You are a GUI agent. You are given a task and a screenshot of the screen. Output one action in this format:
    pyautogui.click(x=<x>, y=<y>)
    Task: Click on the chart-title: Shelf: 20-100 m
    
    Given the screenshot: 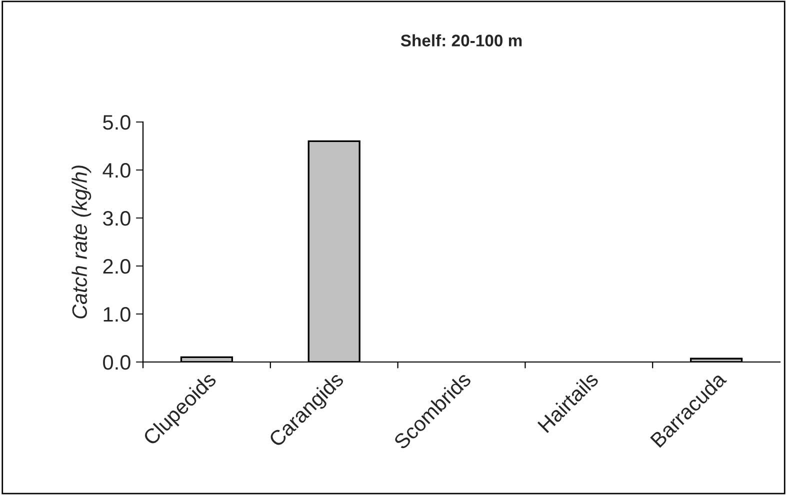 What is the action you would take?
    pyautogui.click(x=461, y=40)
    